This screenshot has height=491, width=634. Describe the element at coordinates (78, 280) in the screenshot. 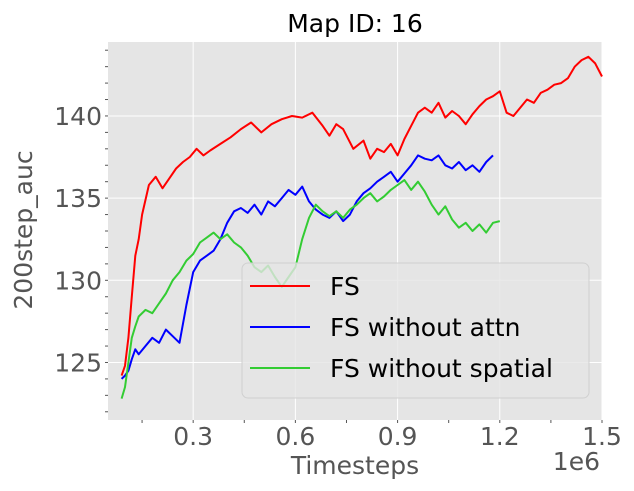

I see `y-tick-label: 130` at that location.